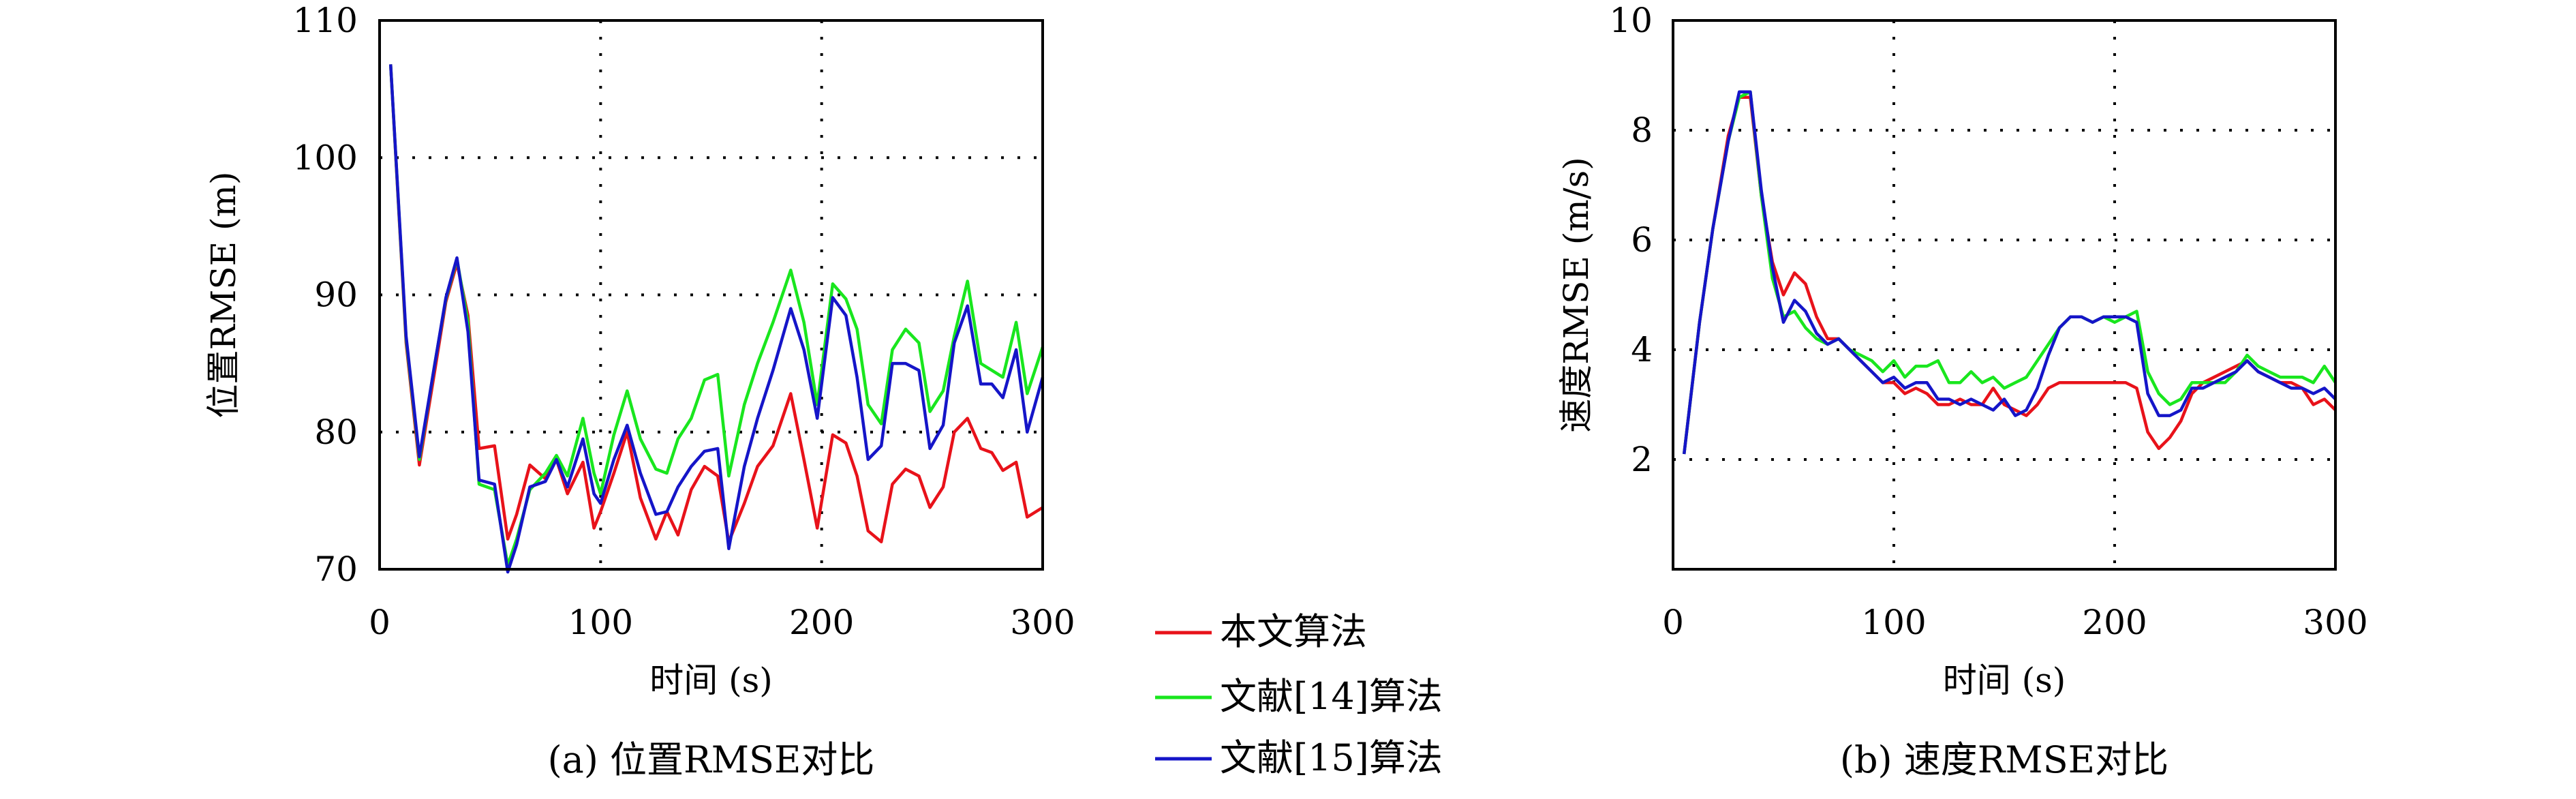 This screenshot has height=799, width=2576. Describe the element at coordinates (223, 295) in the screenshot. I see `y-axis-label: 位置RMSE (m)` at that location.